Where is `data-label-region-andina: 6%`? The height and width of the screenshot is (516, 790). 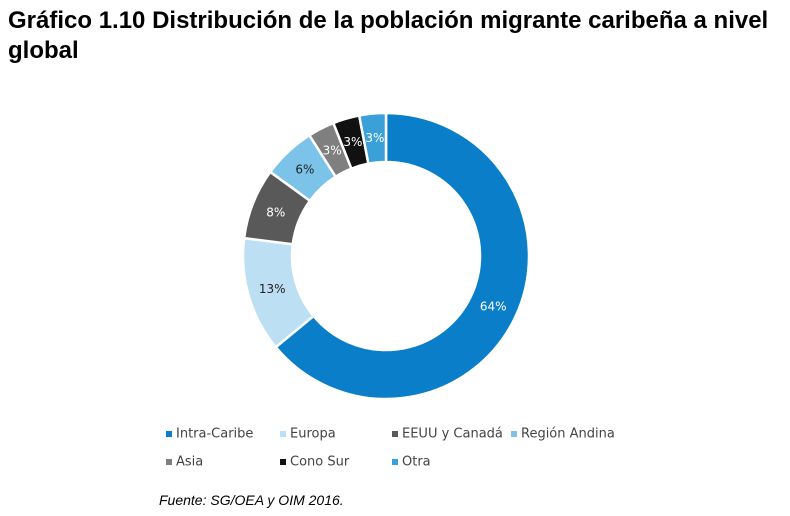
data-label-region-andina: 6% is located at coordinates (304, 170).